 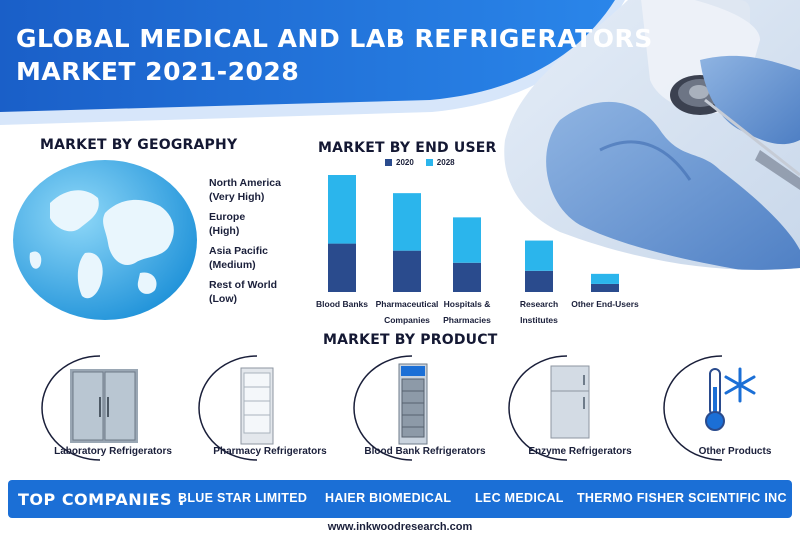 What do you see at coordinates (245, 183) in the screenshot?
I see `region-name: North America` at bounding box center [245, 183].